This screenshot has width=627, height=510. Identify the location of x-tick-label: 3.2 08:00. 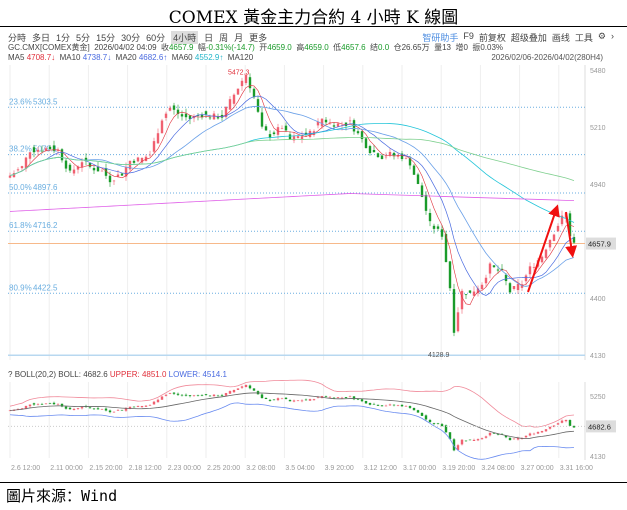
(260, 468).